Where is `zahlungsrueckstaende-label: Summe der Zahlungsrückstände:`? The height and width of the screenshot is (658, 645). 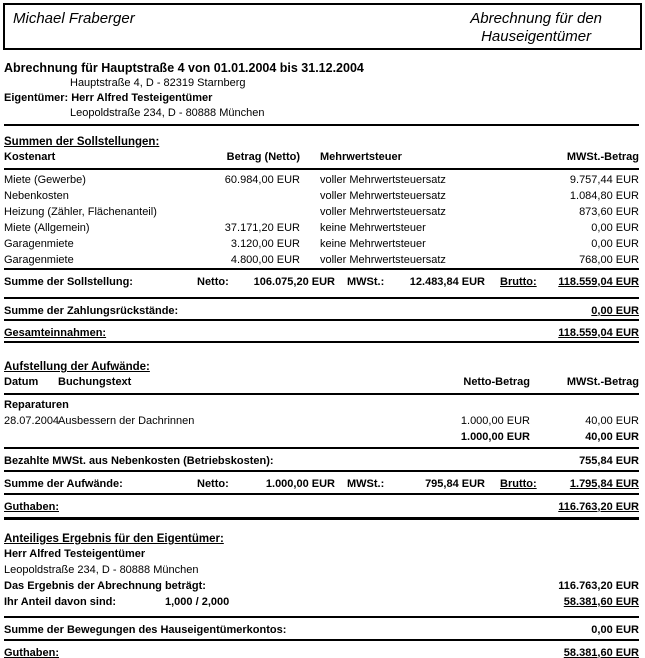
zahlungsrueckstaende-label: Summe der Zahlungsrückstände: is located at coordinates (91, 310).